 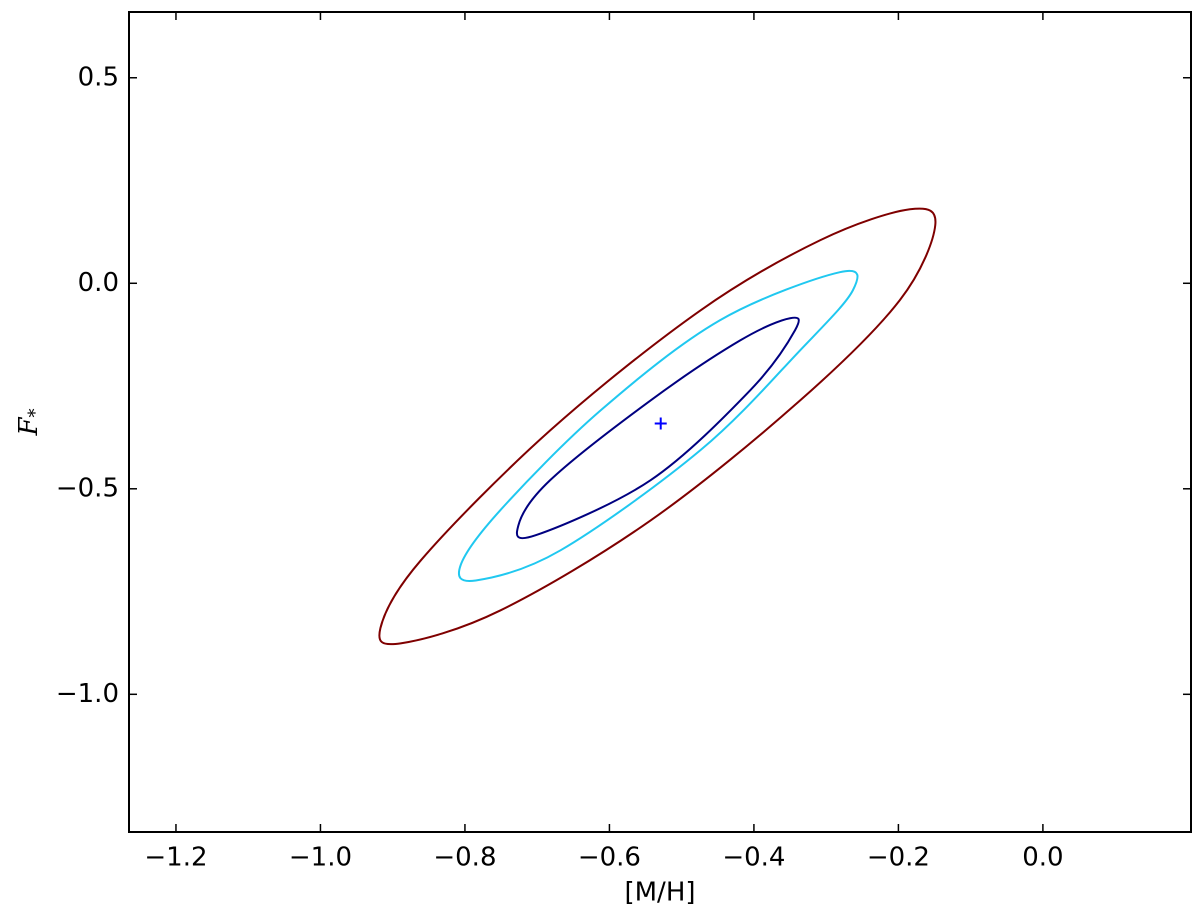 What do you see at coordinates (609, 858) in the screenshot?
I see `x-tick-label: −0.6` at bounding box center [609, 858].